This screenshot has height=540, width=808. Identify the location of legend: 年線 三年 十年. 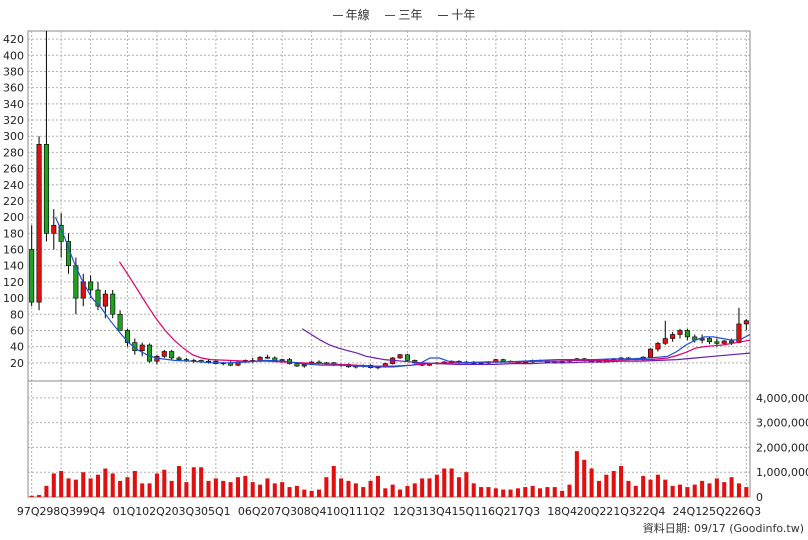
(404, 14).